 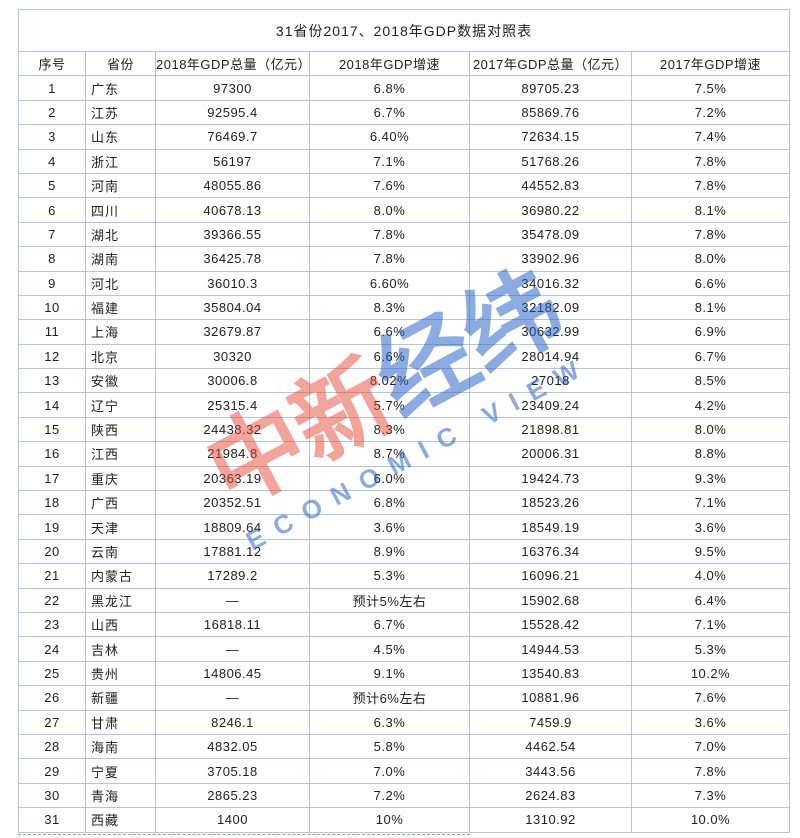 I want to click on column-header-1: 省份, so click(x=120, y=63).